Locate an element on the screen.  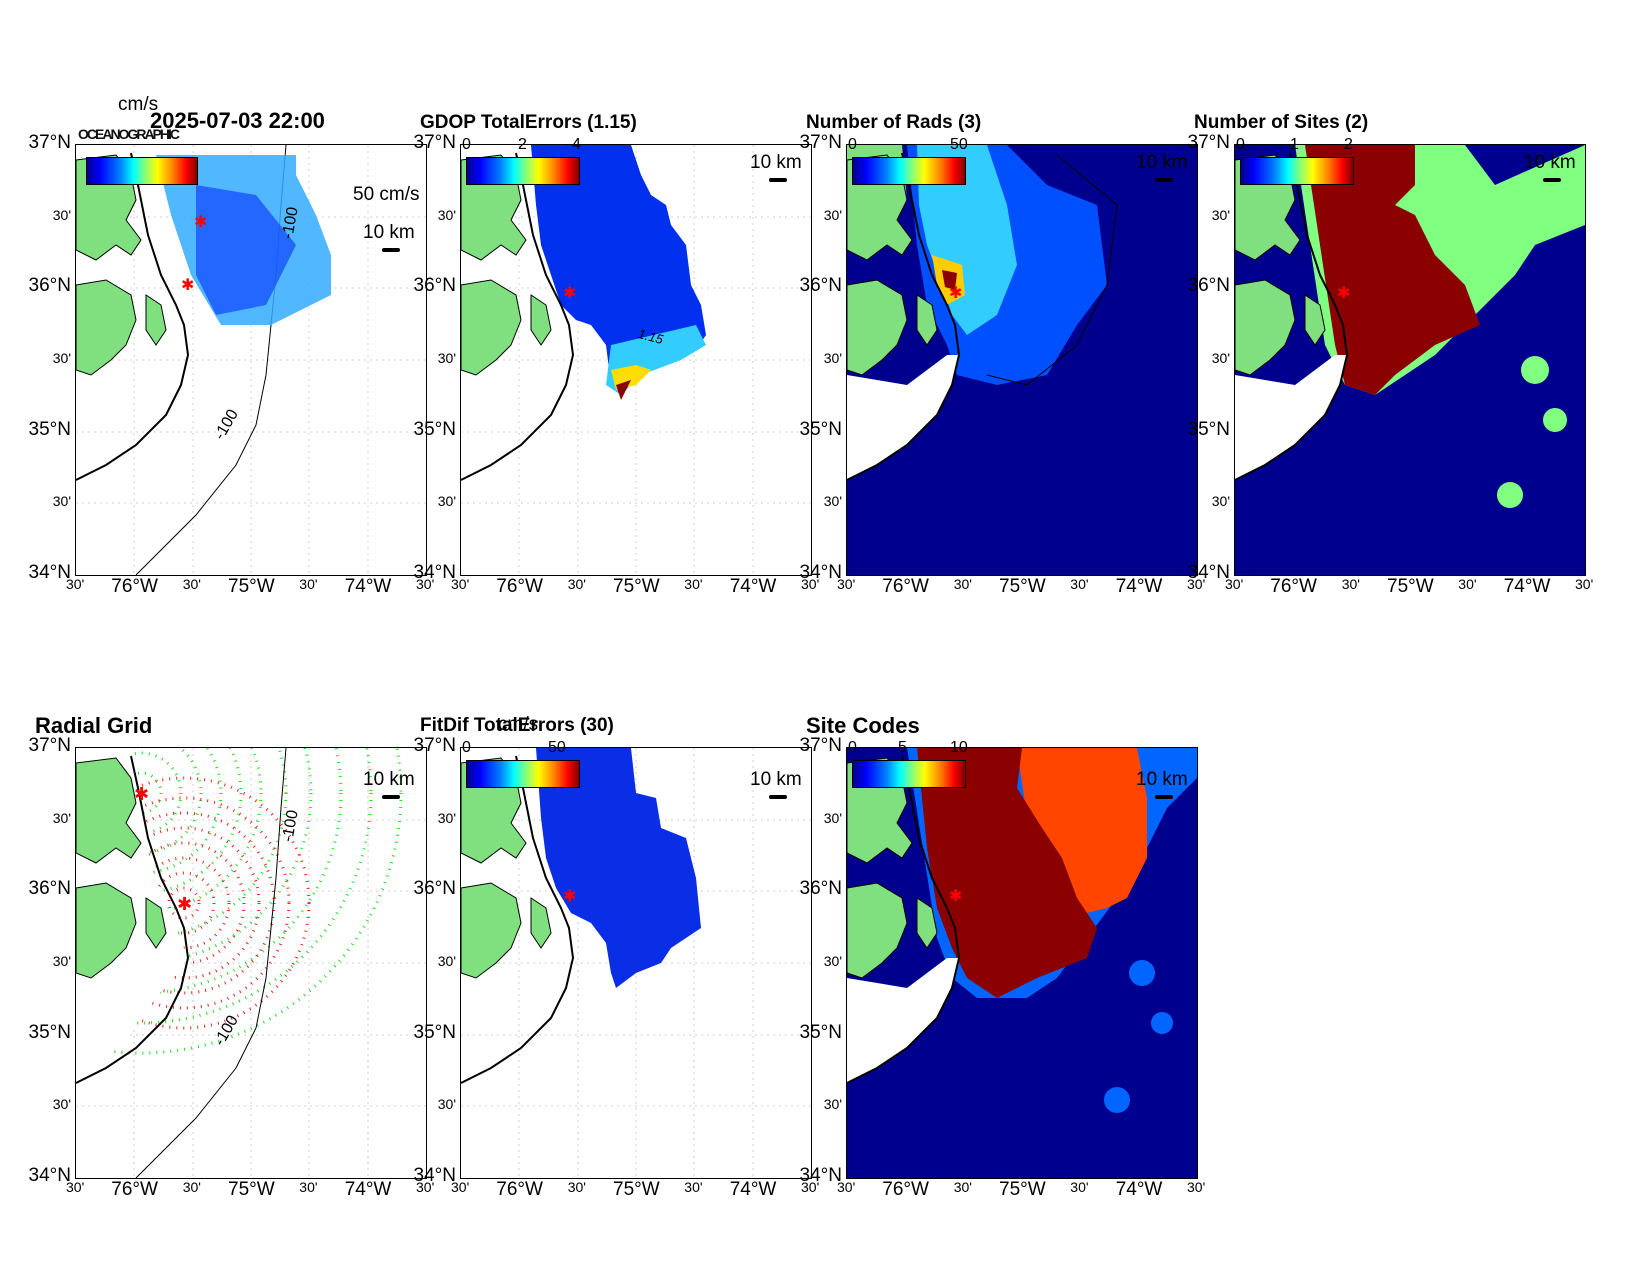
gdop-cbar-tick-1: 2 is located at coordinates (522, 144).